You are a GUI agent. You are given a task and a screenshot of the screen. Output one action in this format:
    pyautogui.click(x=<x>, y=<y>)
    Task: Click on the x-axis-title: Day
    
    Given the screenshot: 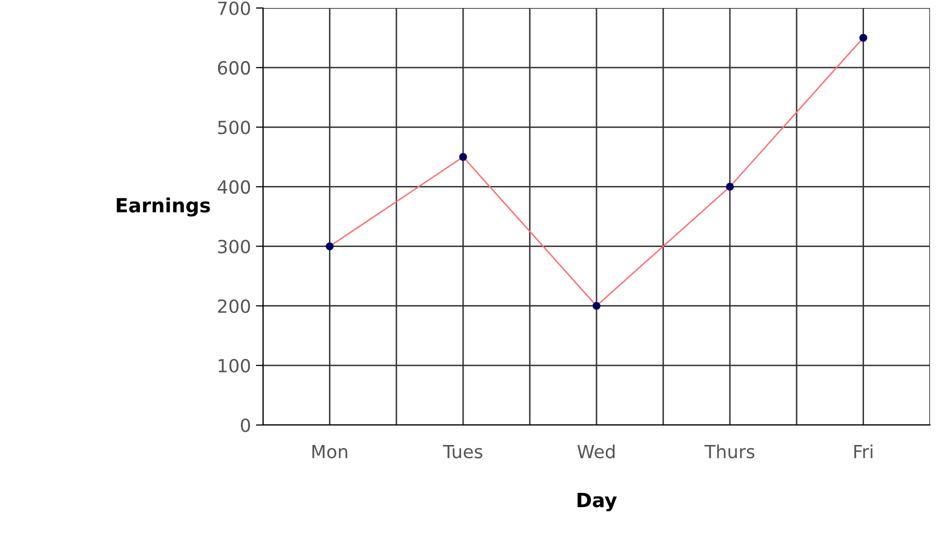 What is the action you would take?
    pyautogui.click(x=597, y=502)
    